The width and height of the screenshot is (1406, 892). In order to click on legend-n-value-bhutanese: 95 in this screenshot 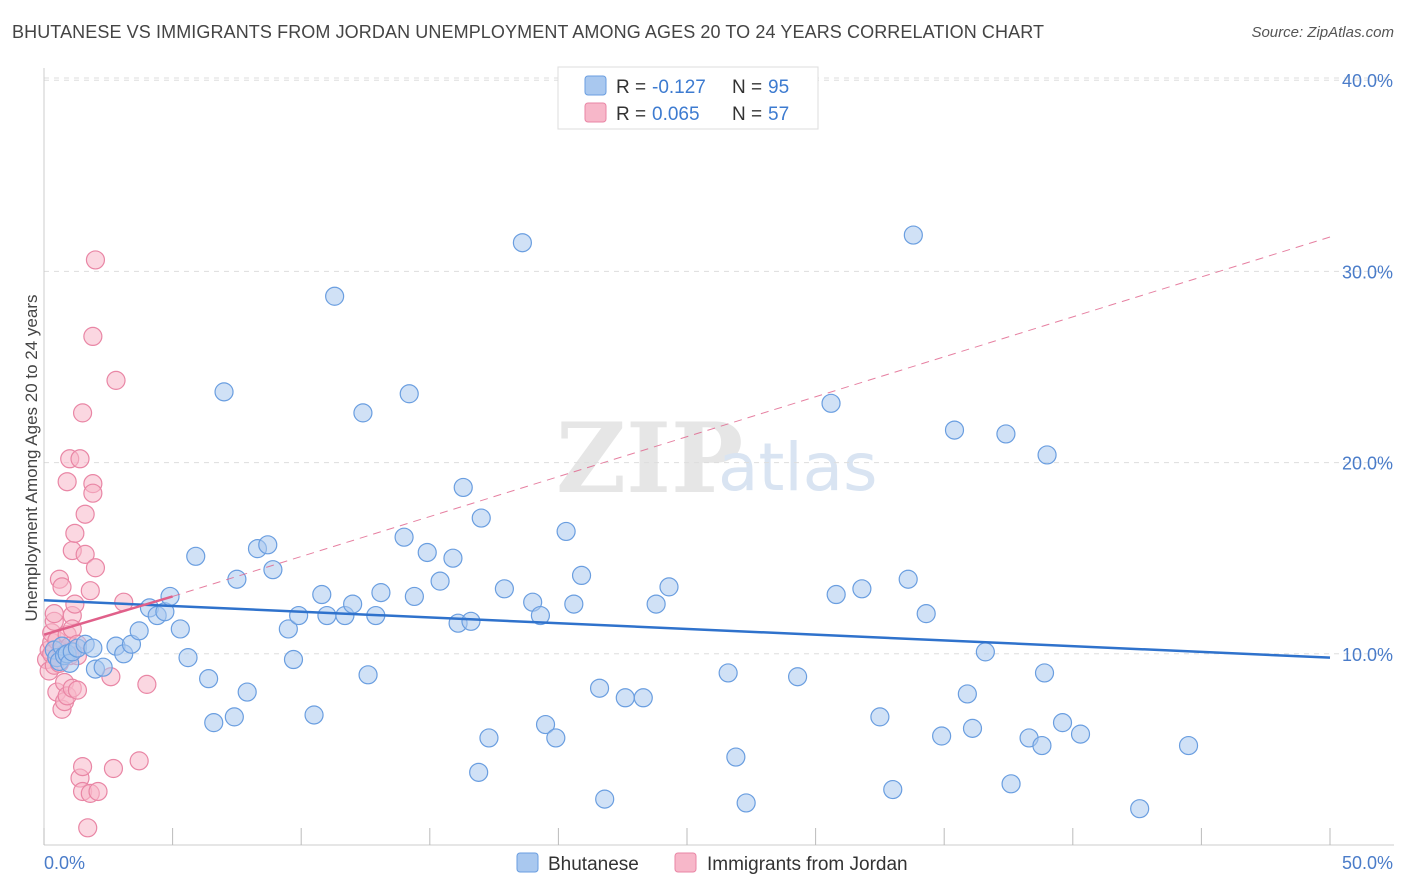, I will do `click(778, 87)`.